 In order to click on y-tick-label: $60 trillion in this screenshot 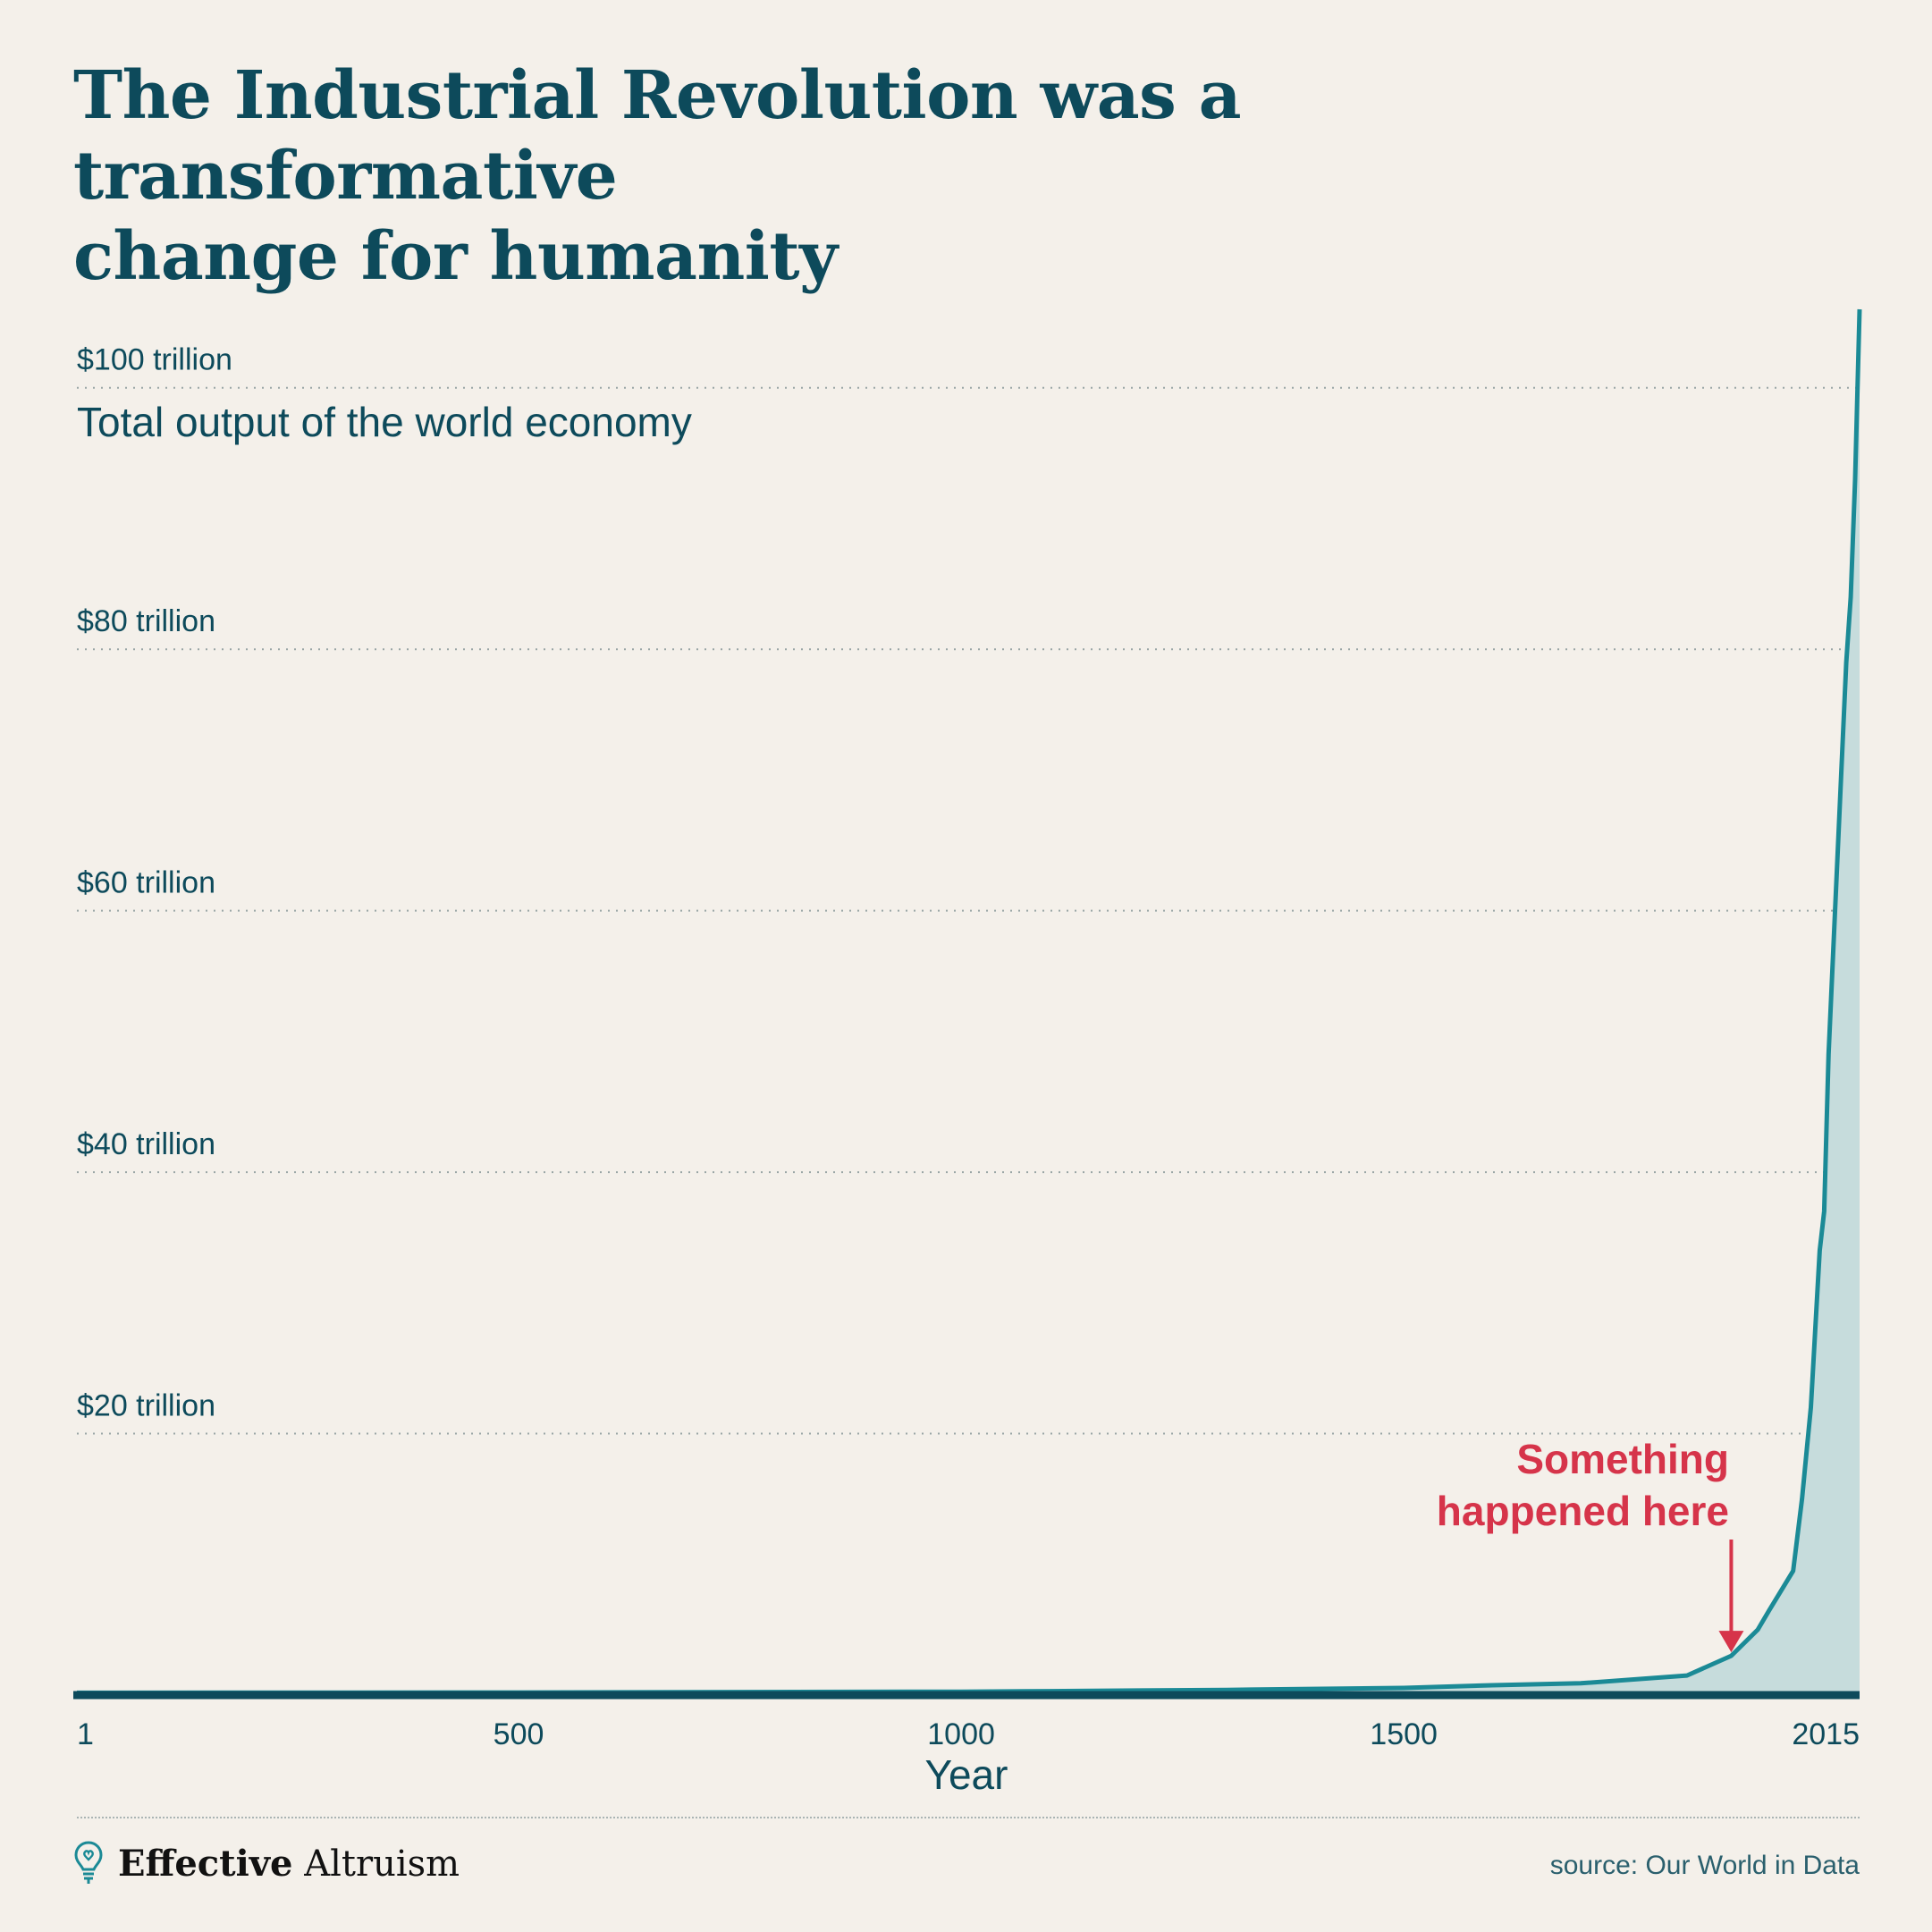, I will do `click(146, 883)`.